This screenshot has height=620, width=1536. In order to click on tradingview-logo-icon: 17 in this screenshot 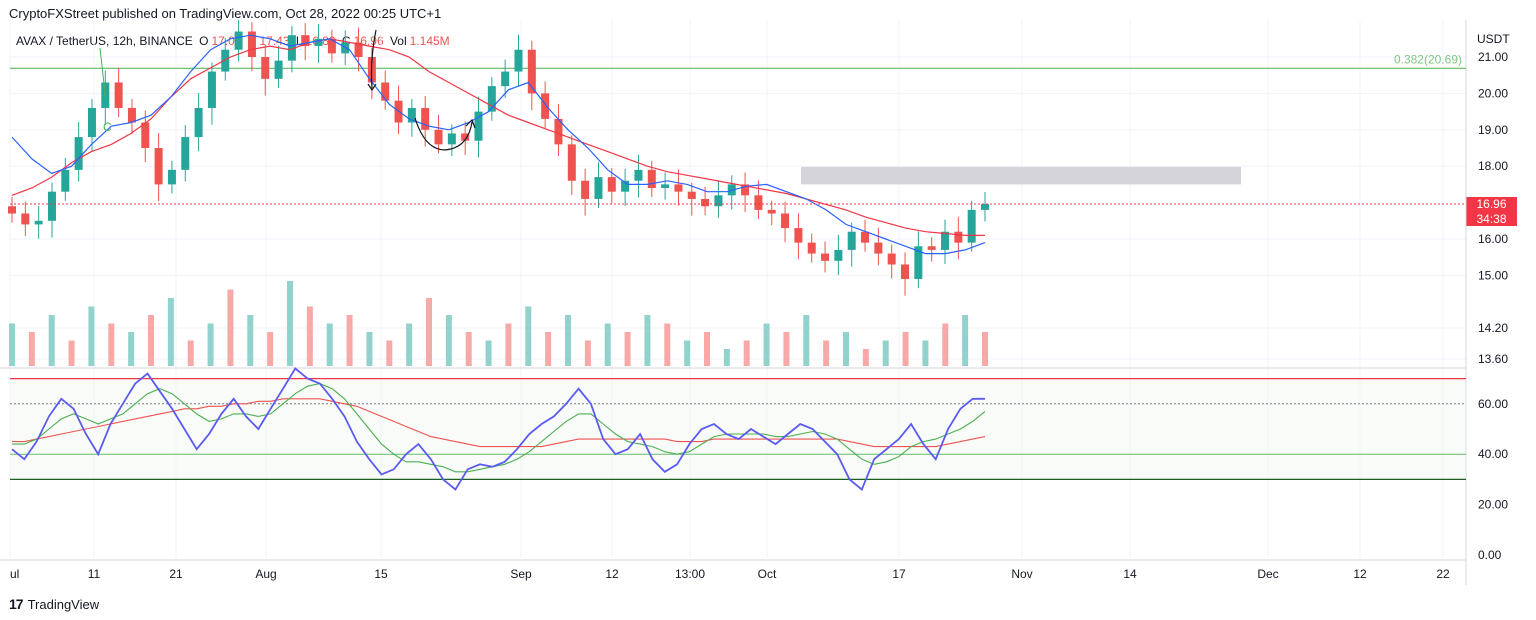, I will do `click(16, 604)`.